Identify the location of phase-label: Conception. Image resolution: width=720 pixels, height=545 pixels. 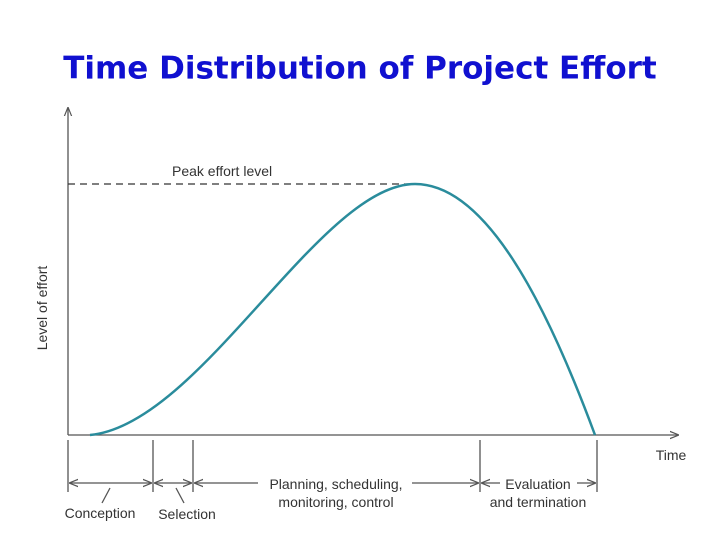
(100, 513).